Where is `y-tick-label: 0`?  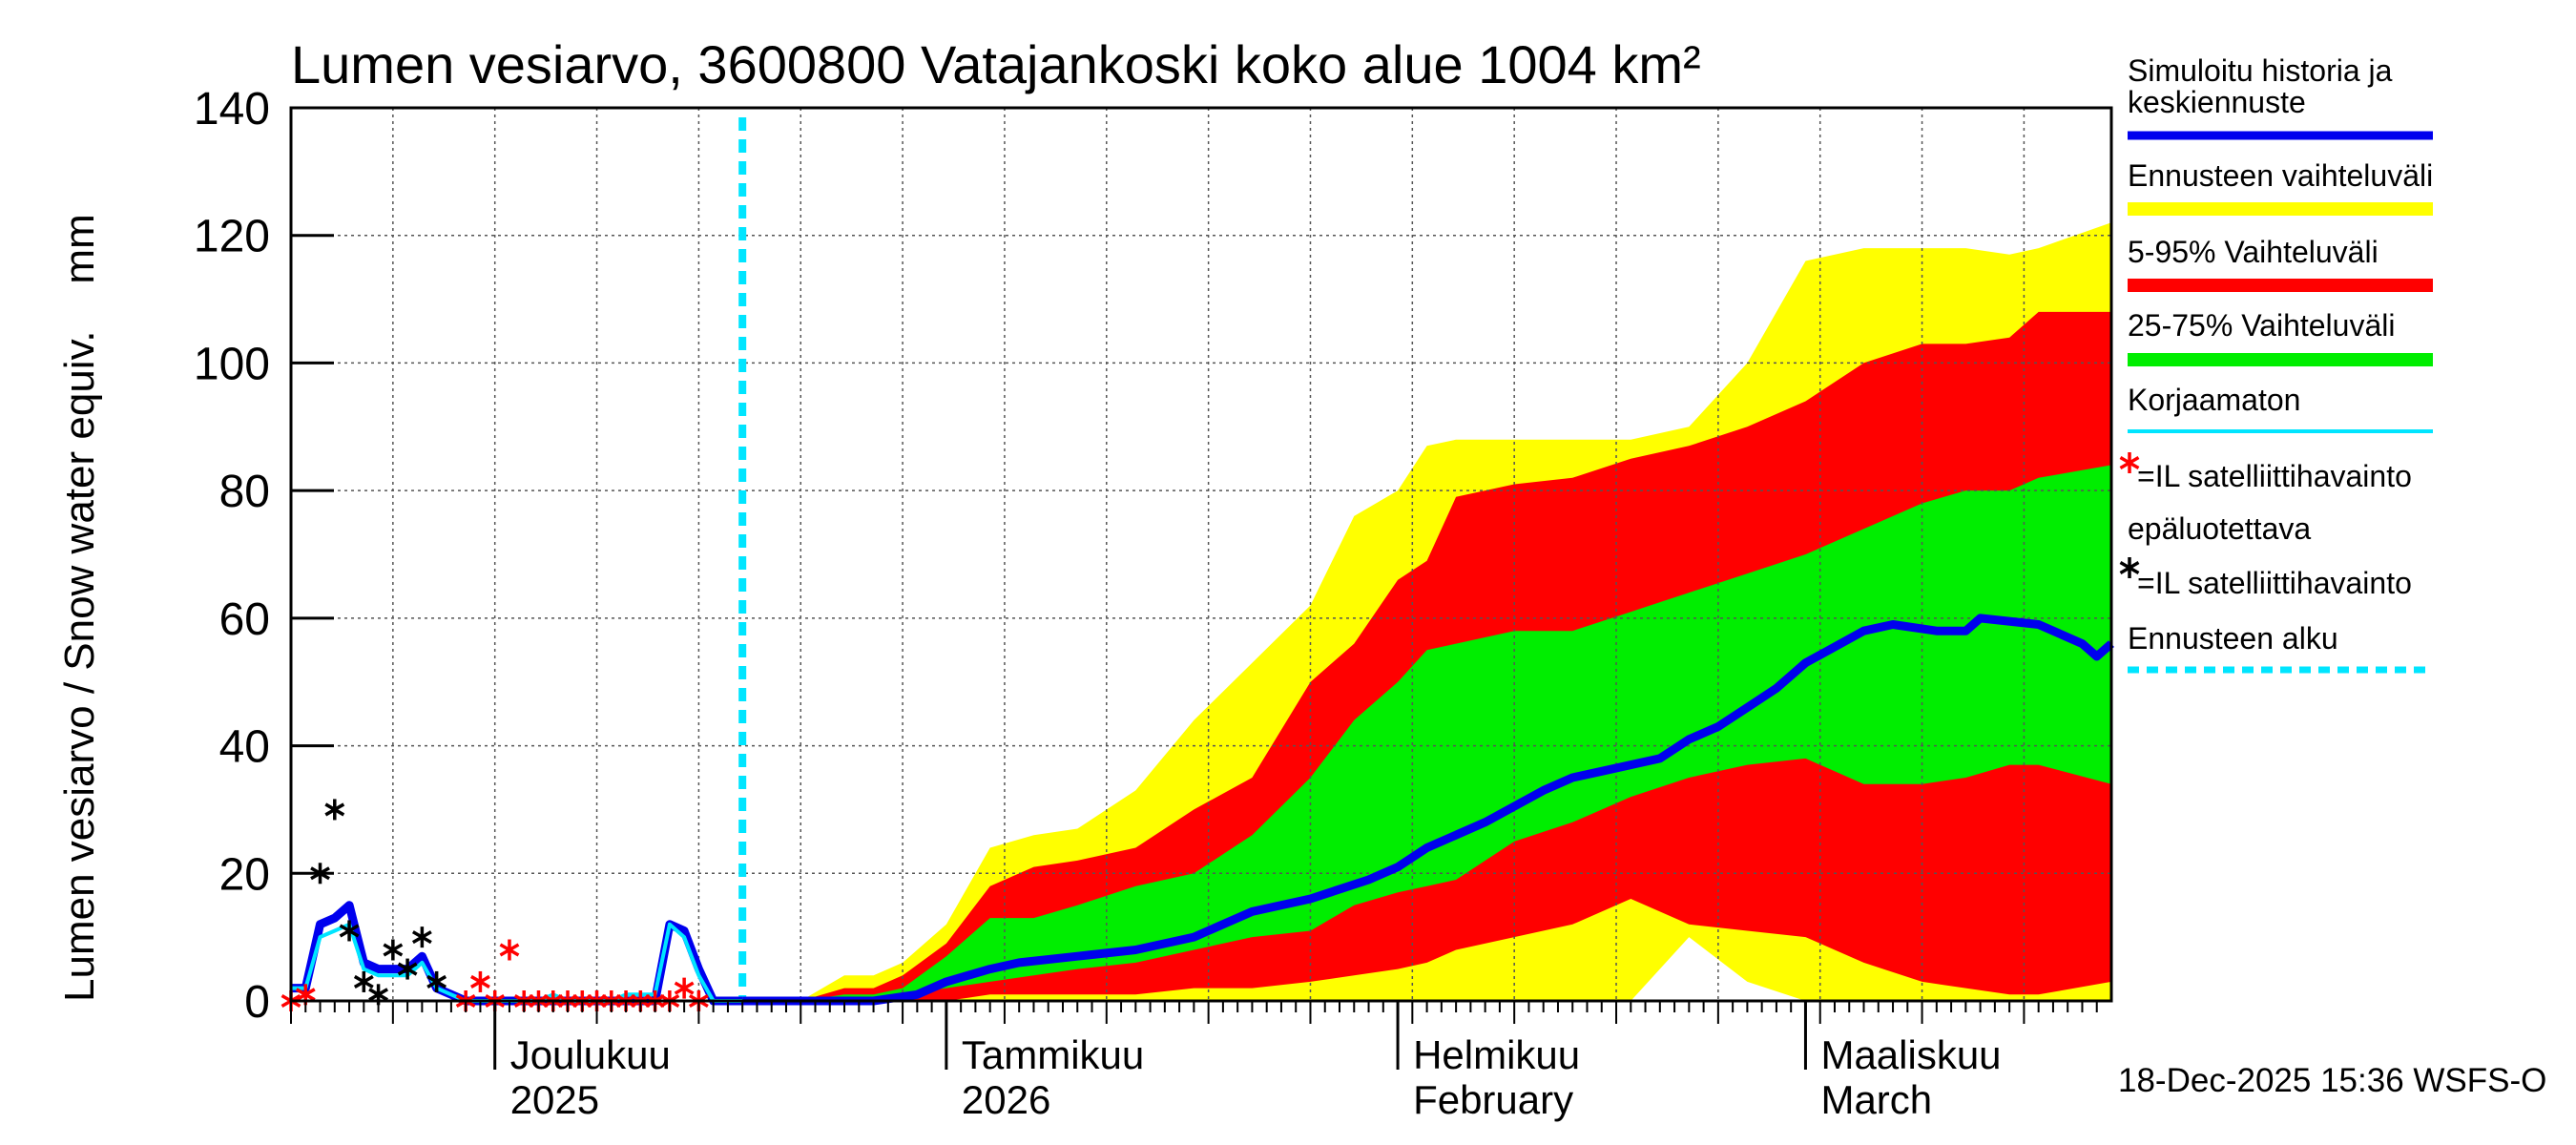 y-tick-label: 0 is located at coordinates (257, 1003).